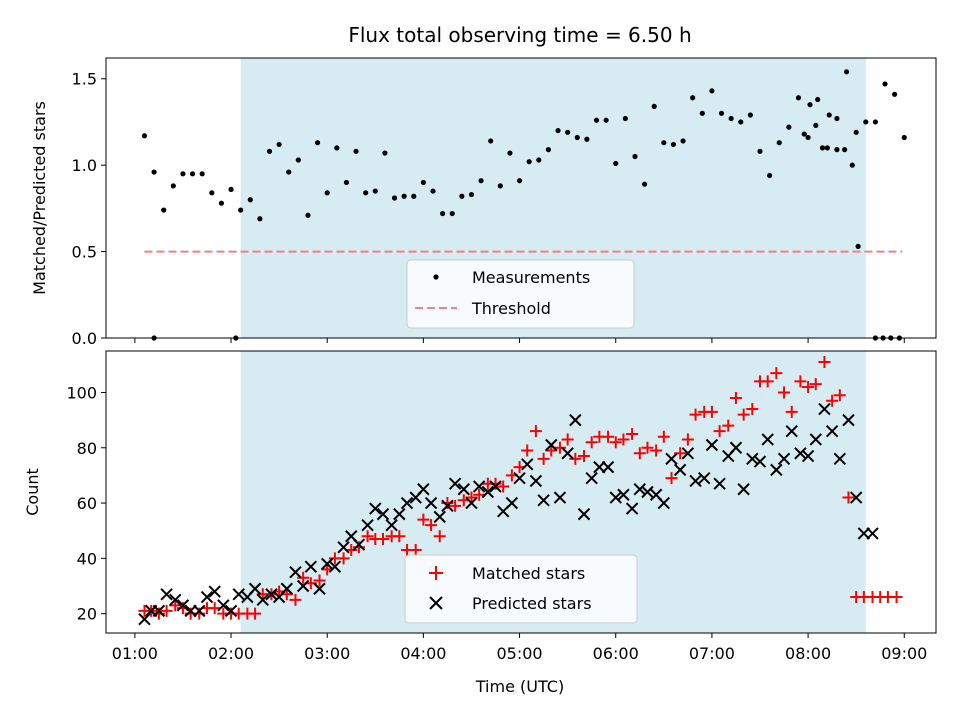  Describe the element at coordinates (87, 448) in the screenshot. I see `count-y-tick-label: 80` at that location.